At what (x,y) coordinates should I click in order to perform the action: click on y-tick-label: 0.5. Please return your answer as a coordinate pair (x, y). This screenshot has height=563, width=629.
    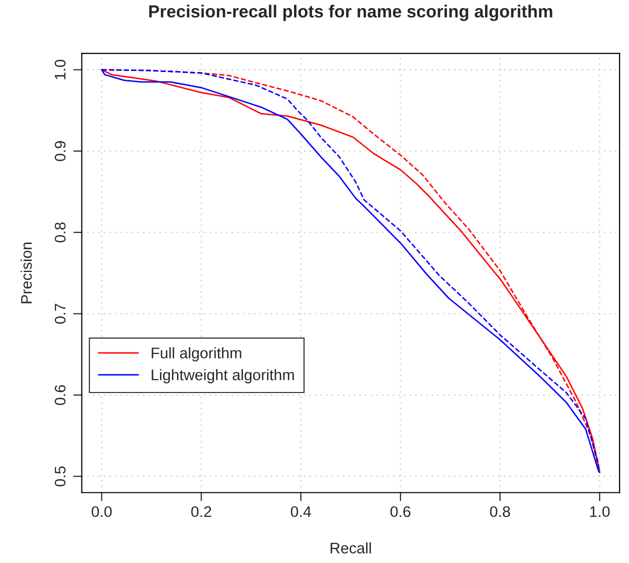
    Looking at the image, I should click on (60, 476).